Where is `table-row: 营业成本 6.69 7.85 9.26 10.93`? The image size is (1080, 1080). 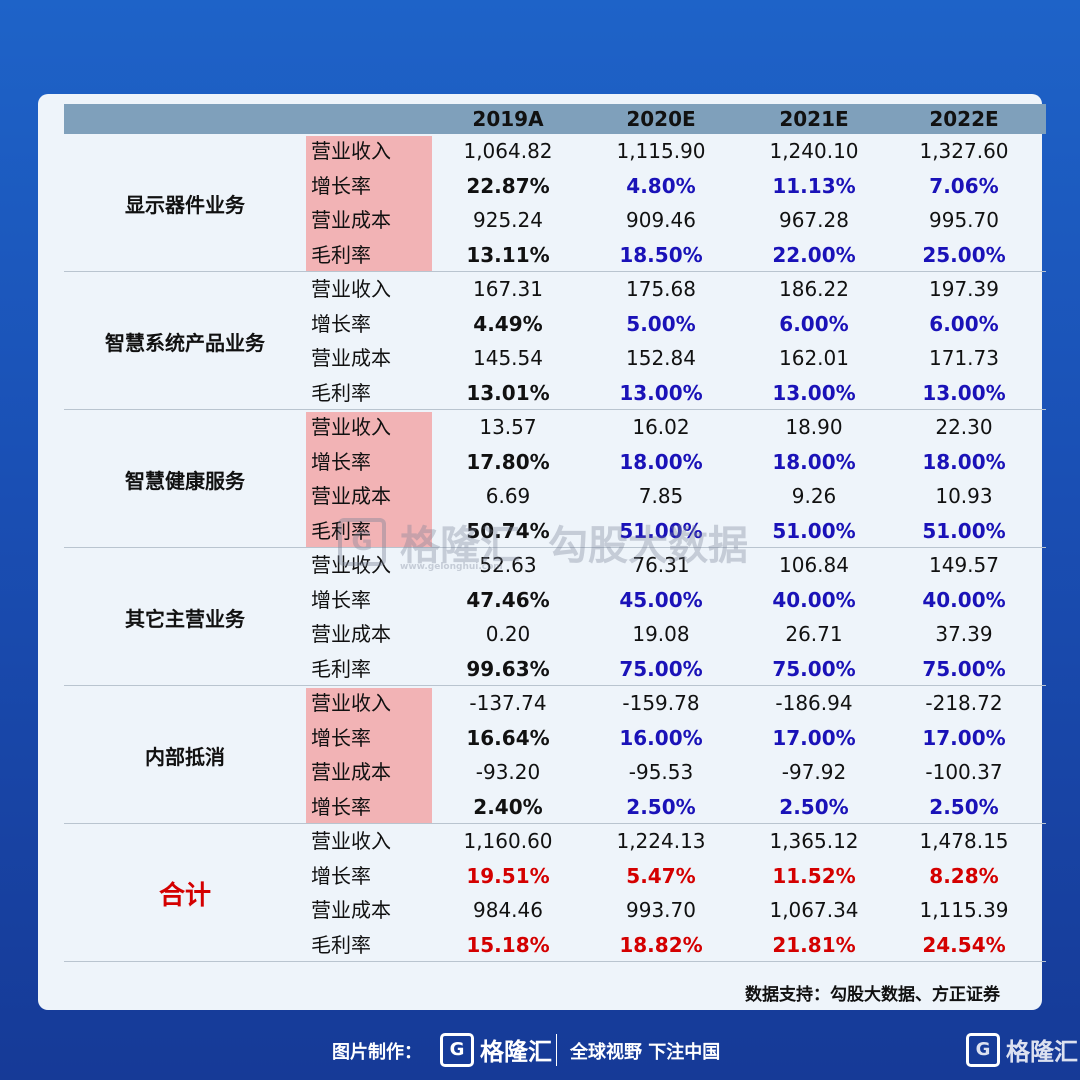
table-row: 营业成本 6.69 7.85 9.26 10.93 is located at coordinates (555, 496).